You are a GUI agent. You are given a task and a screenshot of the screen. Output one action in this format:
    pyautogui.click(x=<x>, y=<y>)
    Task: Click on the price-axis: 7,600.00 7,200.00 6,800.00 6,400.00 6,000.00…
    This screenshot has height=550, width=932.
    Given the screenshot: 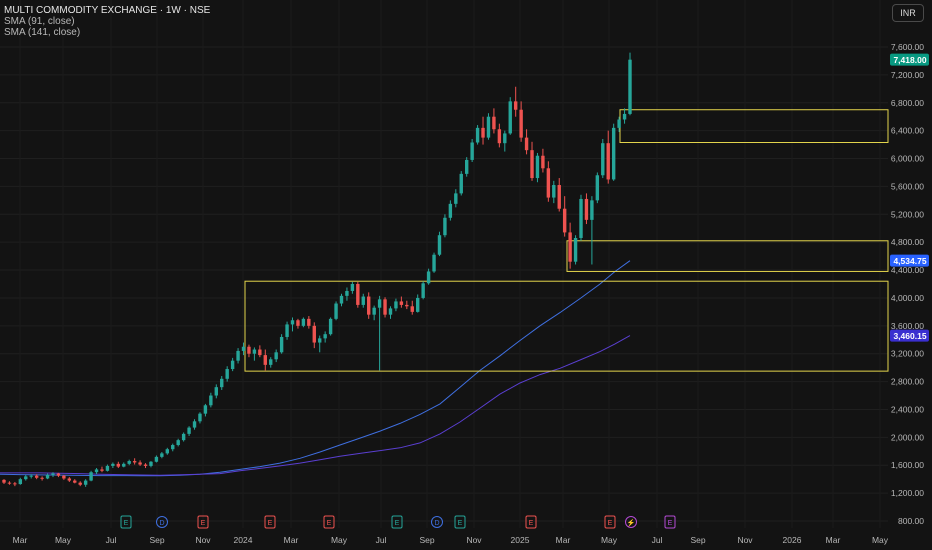 What is the action you would take?
    pyautogui.click(x=907, y=284)
    